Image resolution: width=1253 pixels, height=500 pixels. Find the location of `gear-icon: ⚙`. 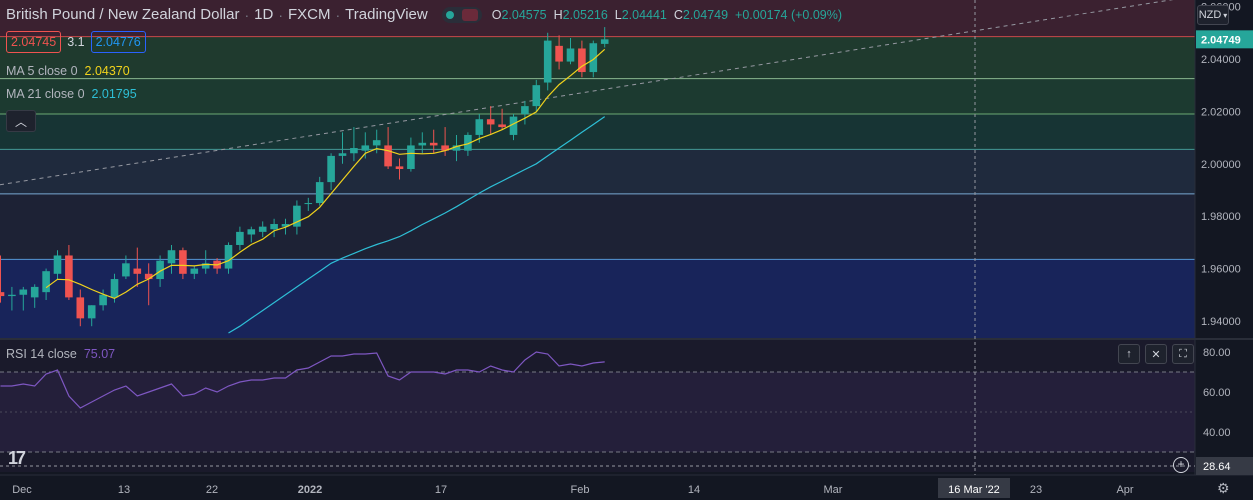

gear-icon: ⚙ is located at coordinates (1223, 488).